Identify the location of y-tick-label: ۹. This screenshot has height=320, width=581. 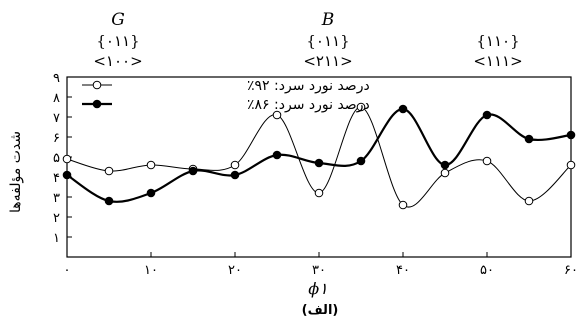
(56, 78).